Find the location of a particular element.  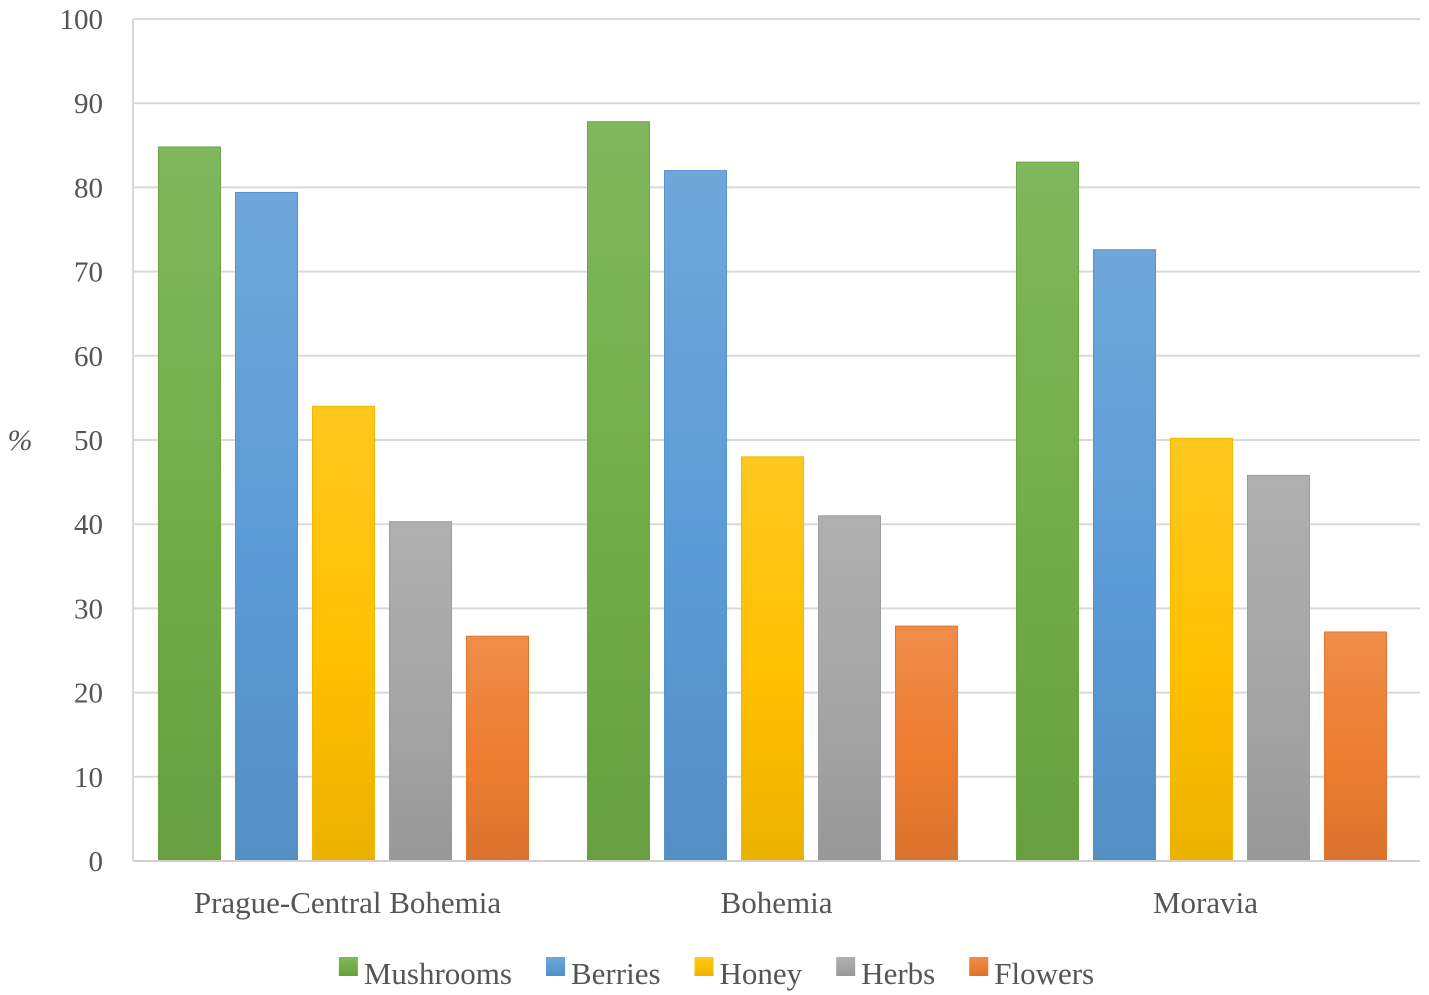

y-tick-label: 20 is located at coordinates (88, 694).